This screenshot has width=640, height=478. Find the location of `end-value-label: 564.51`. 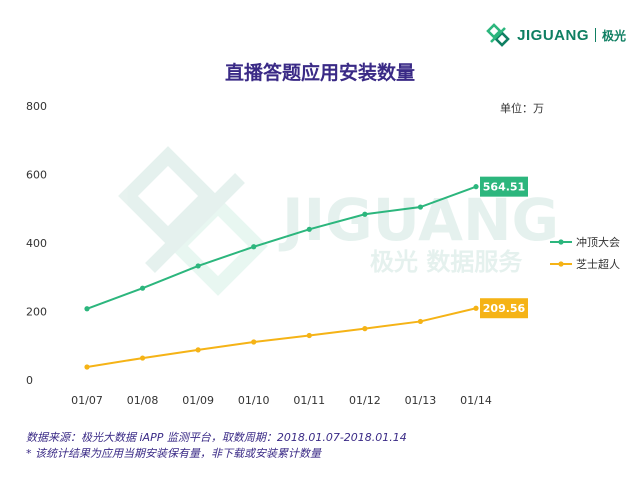

end-value-label: 564.51 is located at coordinates (504, 187).